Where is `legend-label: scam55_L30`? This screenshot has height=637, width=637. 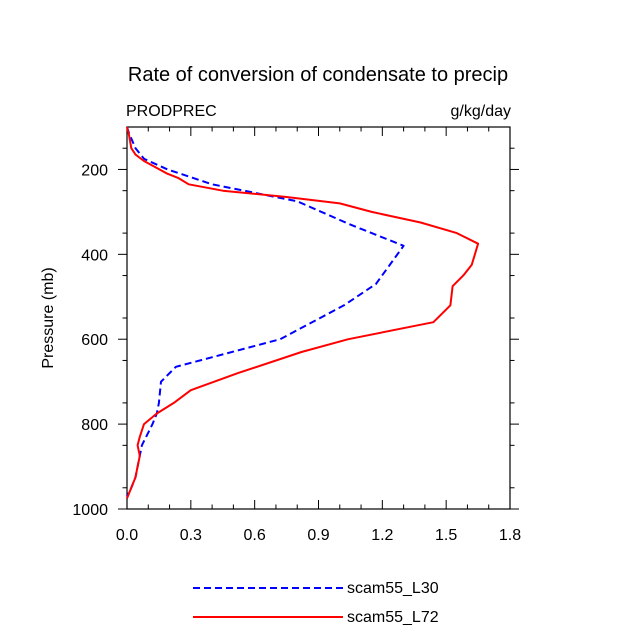
legend-label: scam55_L30 is located at coordinates (393, 588).